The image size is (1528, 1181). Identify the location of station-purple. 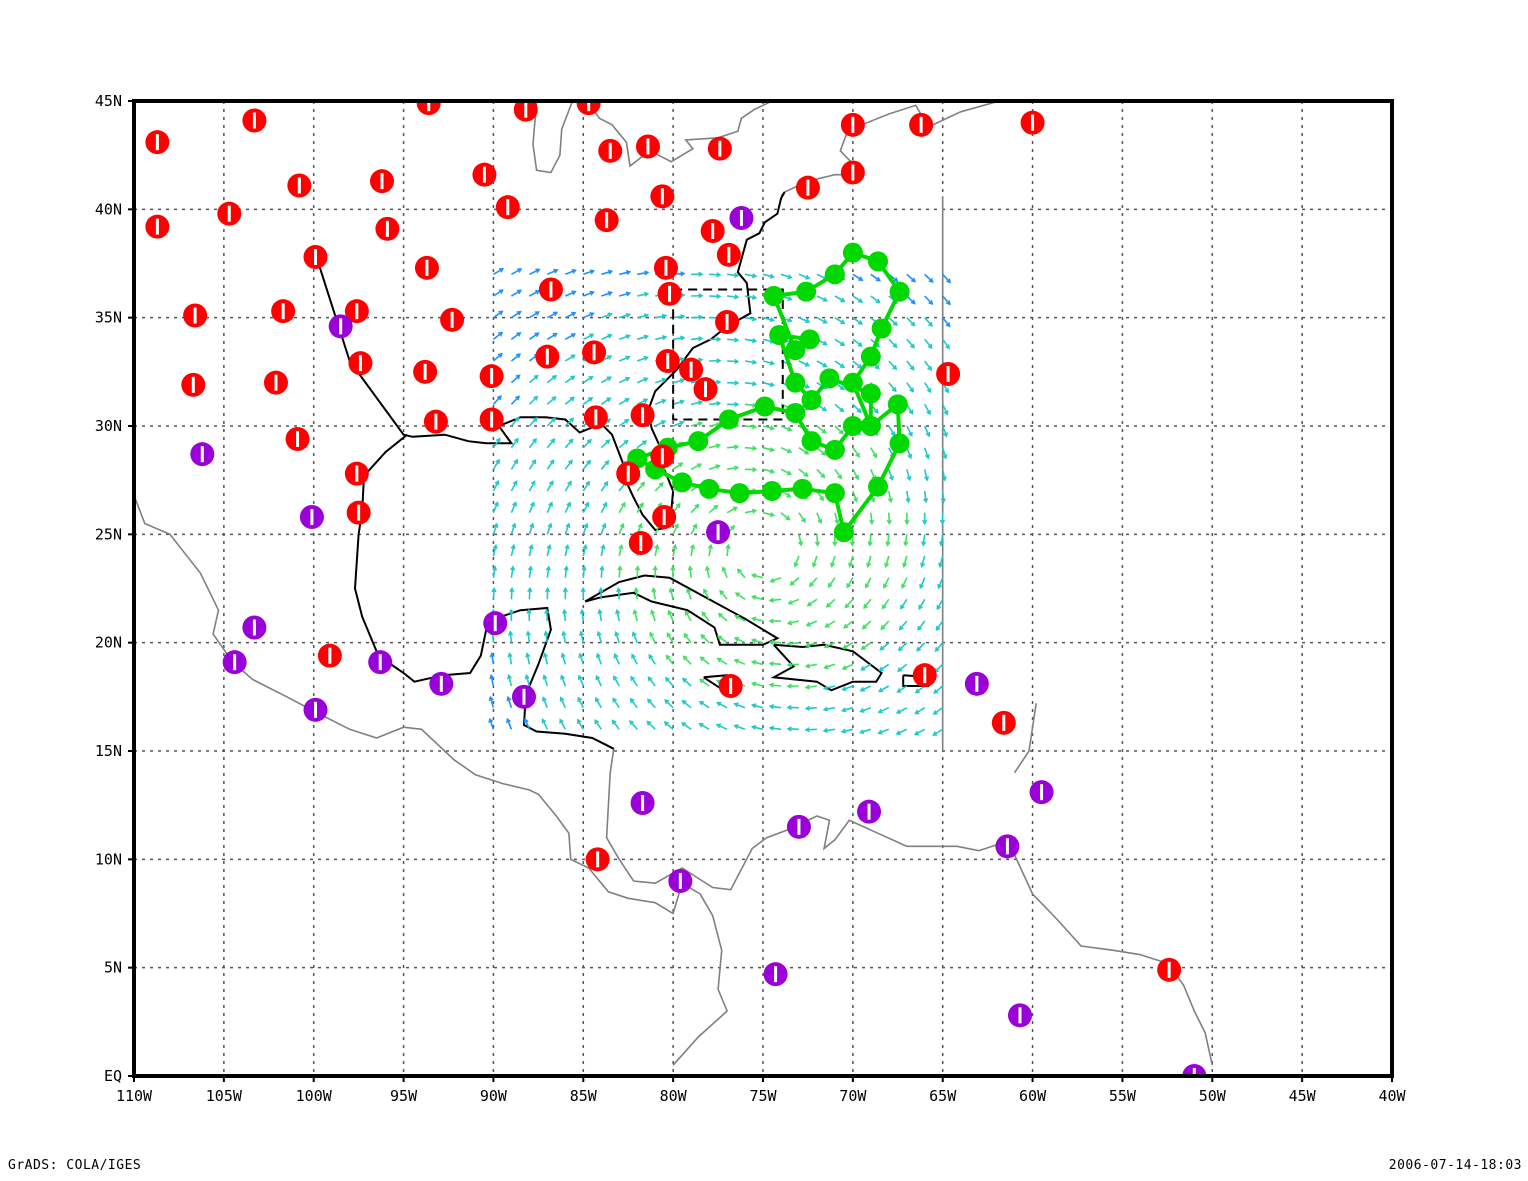
(202, 454).